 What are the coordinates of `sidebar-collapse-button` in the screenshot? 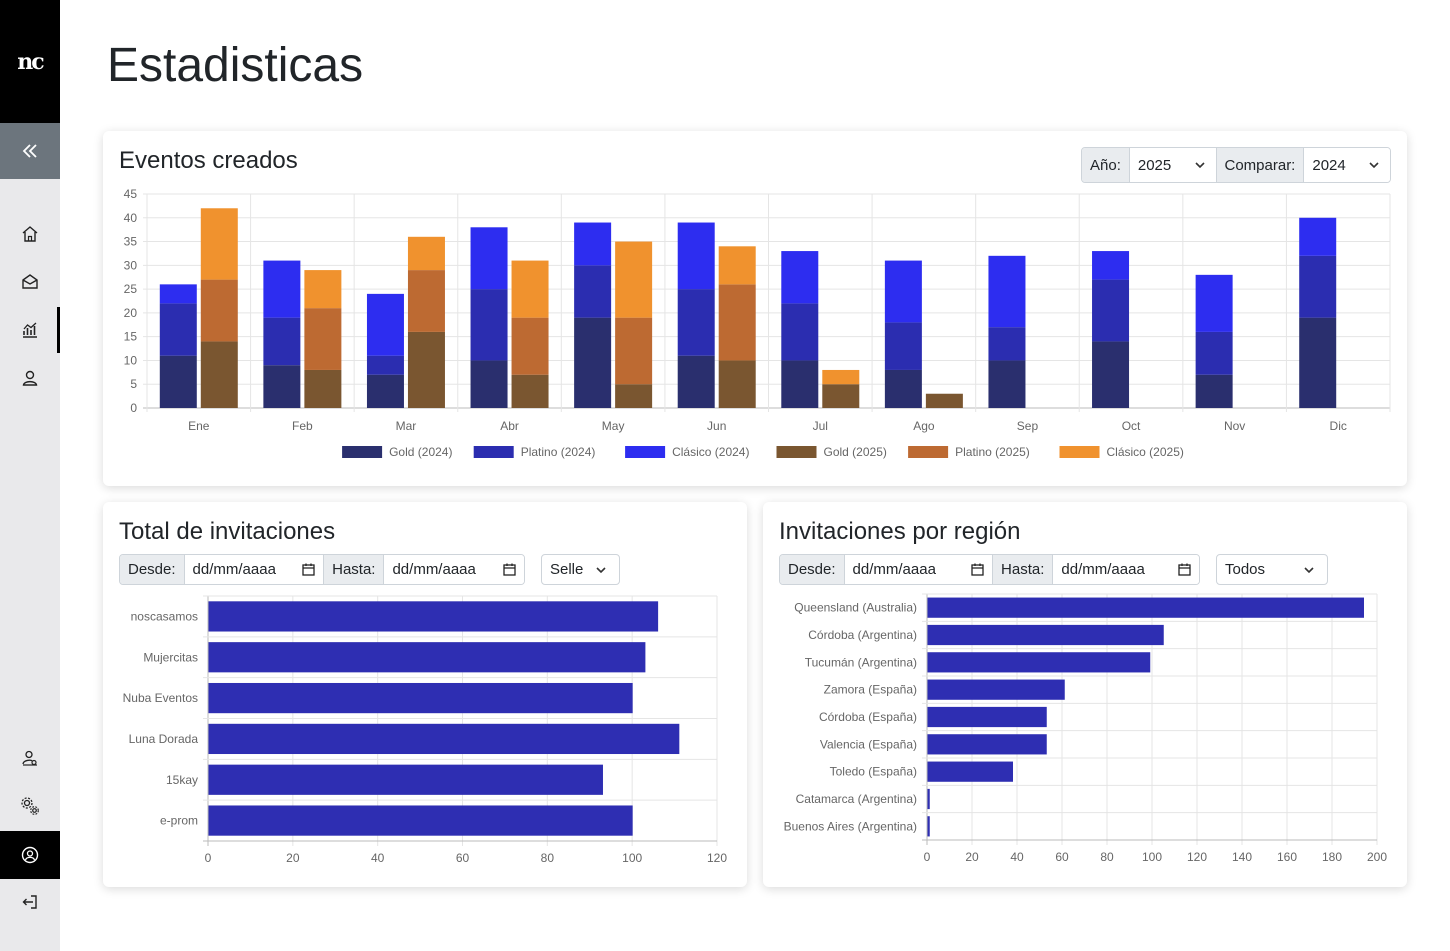 It's located at (30, 151).